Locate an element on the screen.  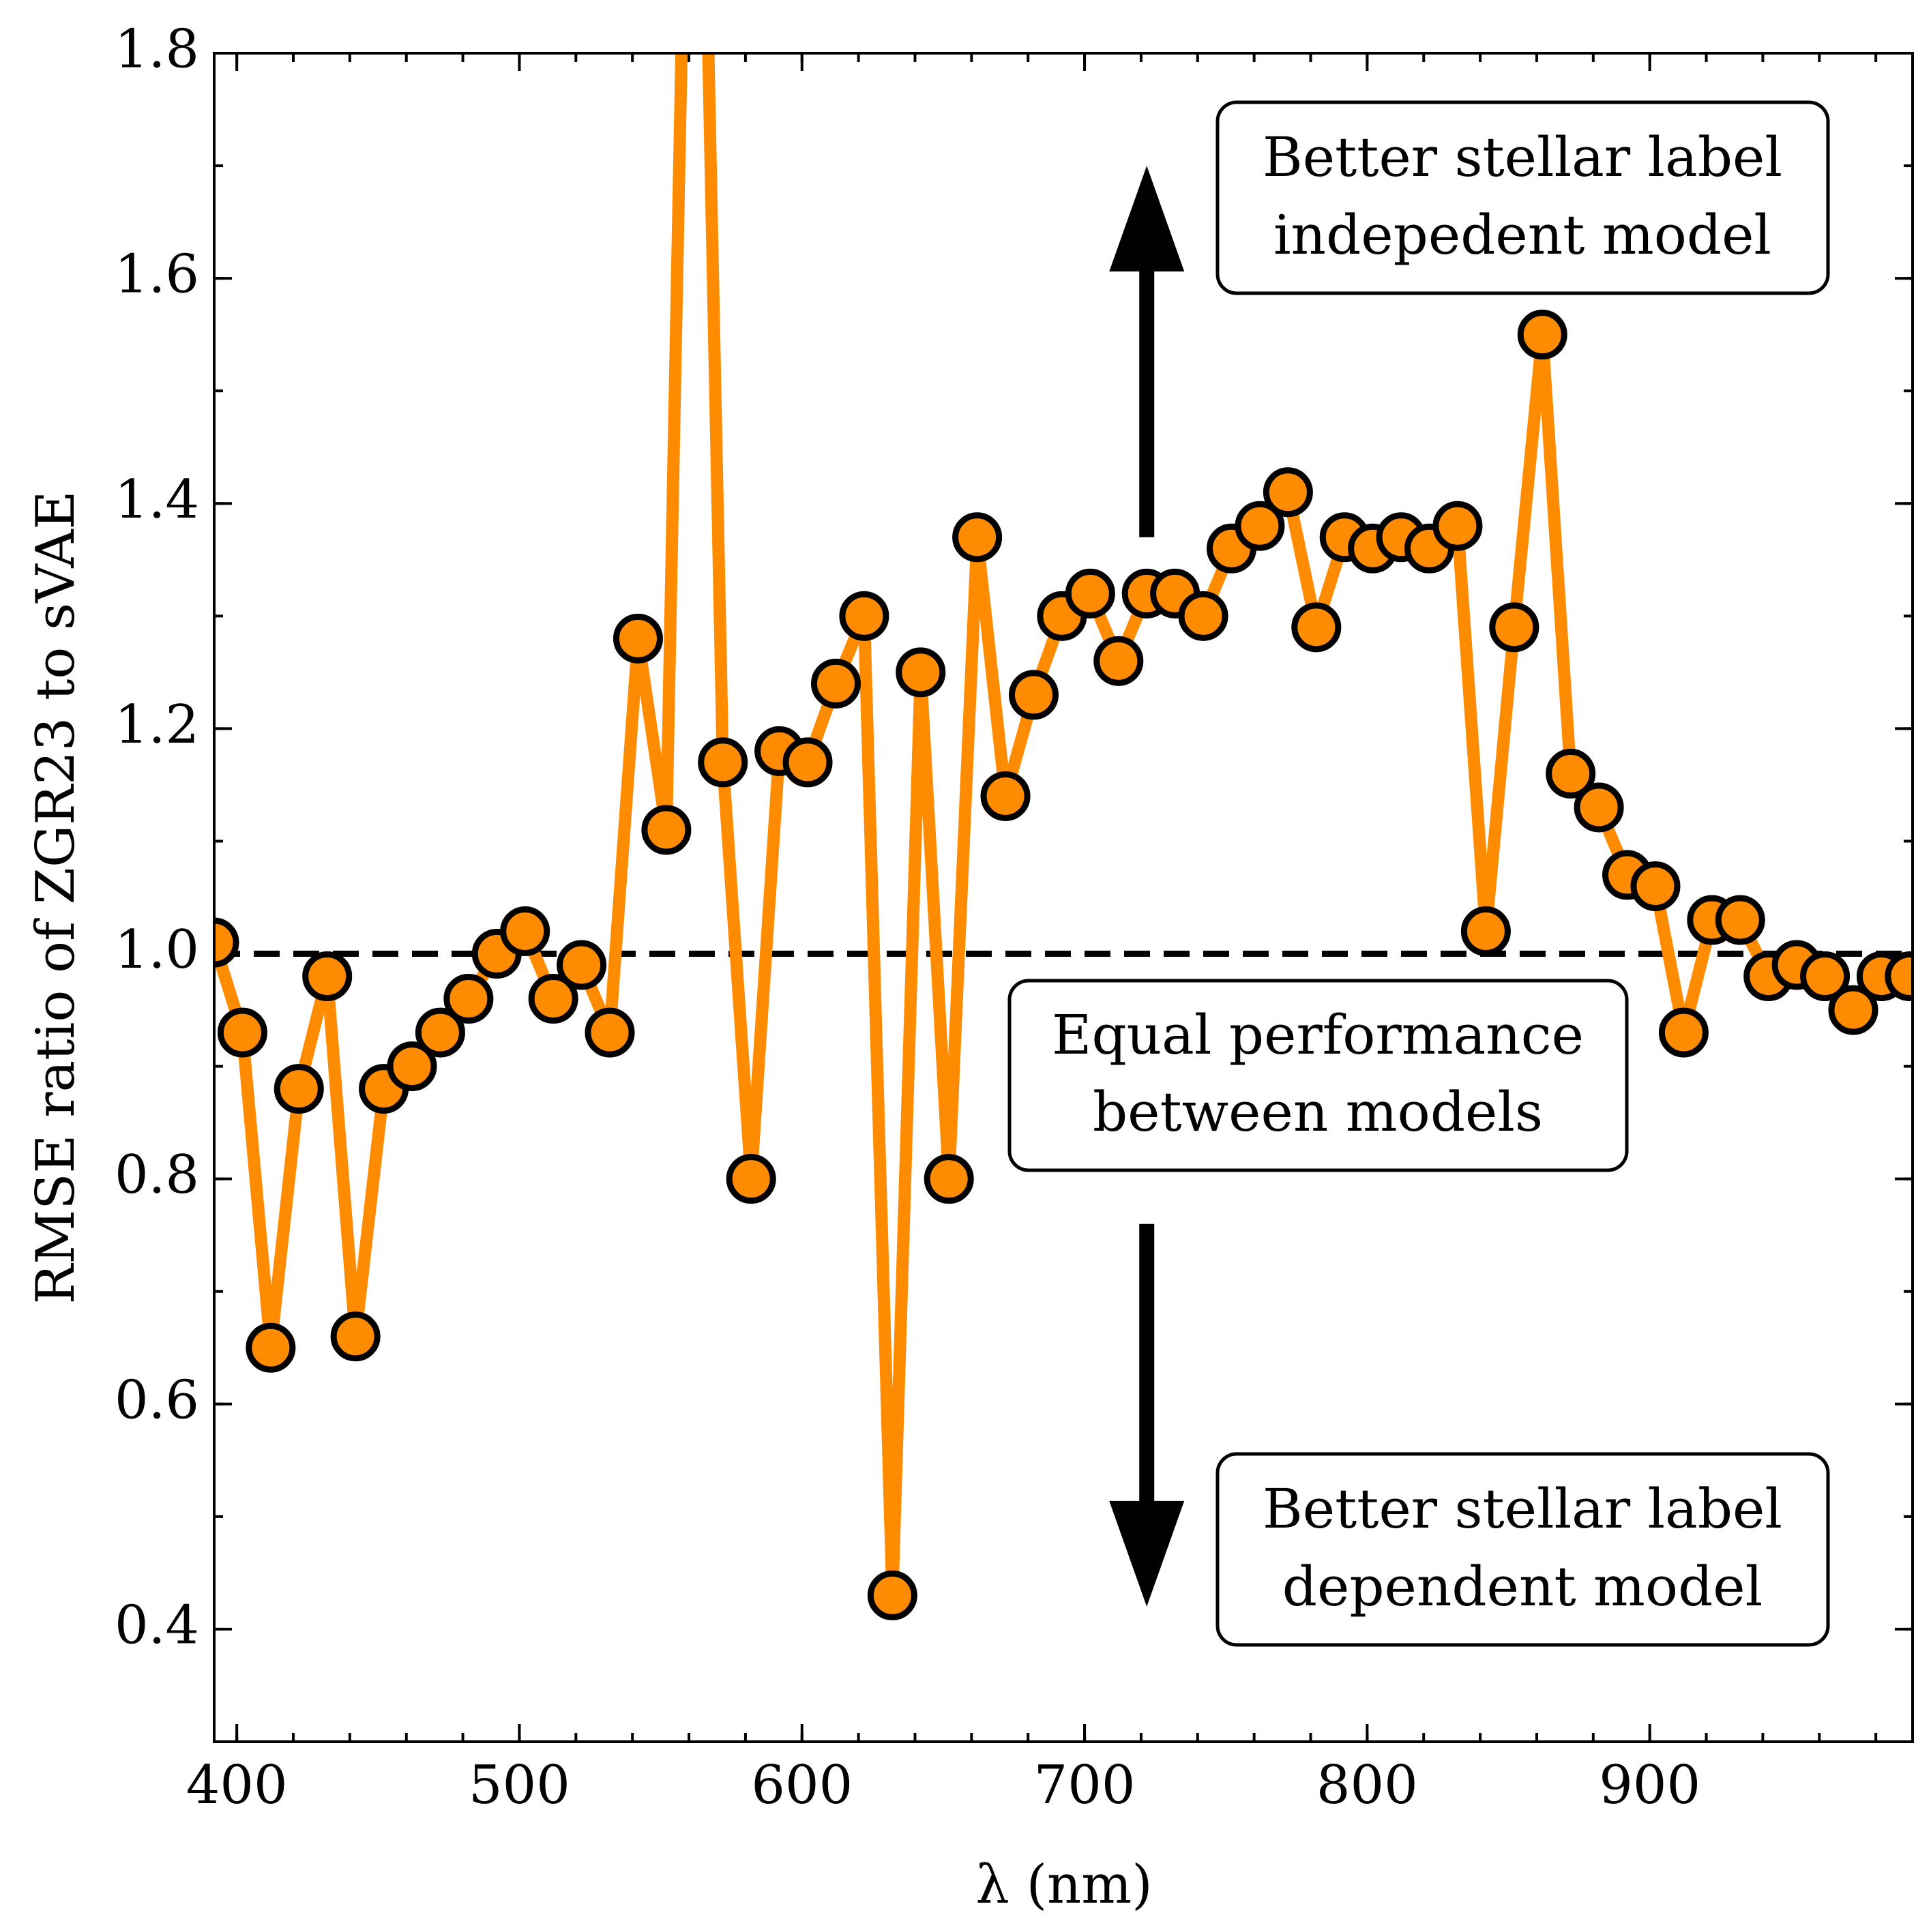
x-tick-label: 800 is located at coordinates (1367, 1785).